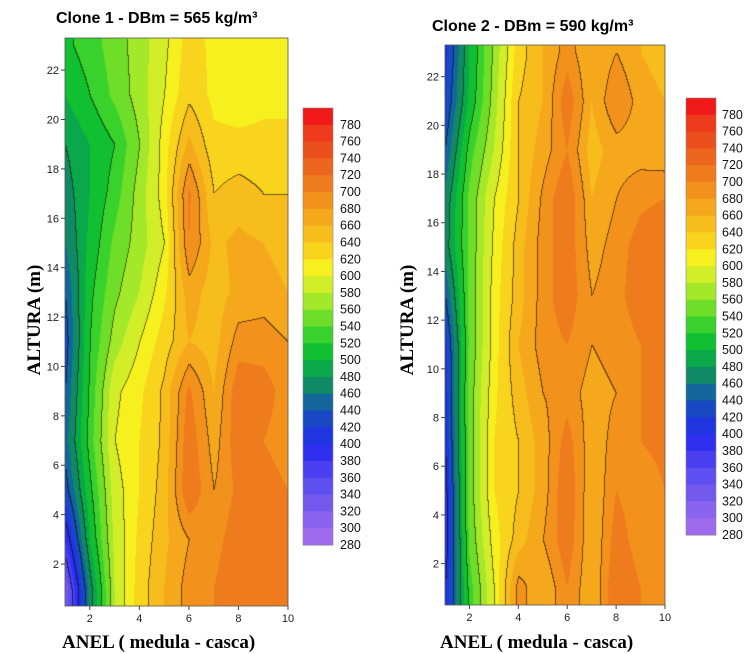 The width and height of the screenshot is (750, 654). Describe the element at coordinates (238, 619) in the screenshot. I see `x-tick-label: 8` at that location.